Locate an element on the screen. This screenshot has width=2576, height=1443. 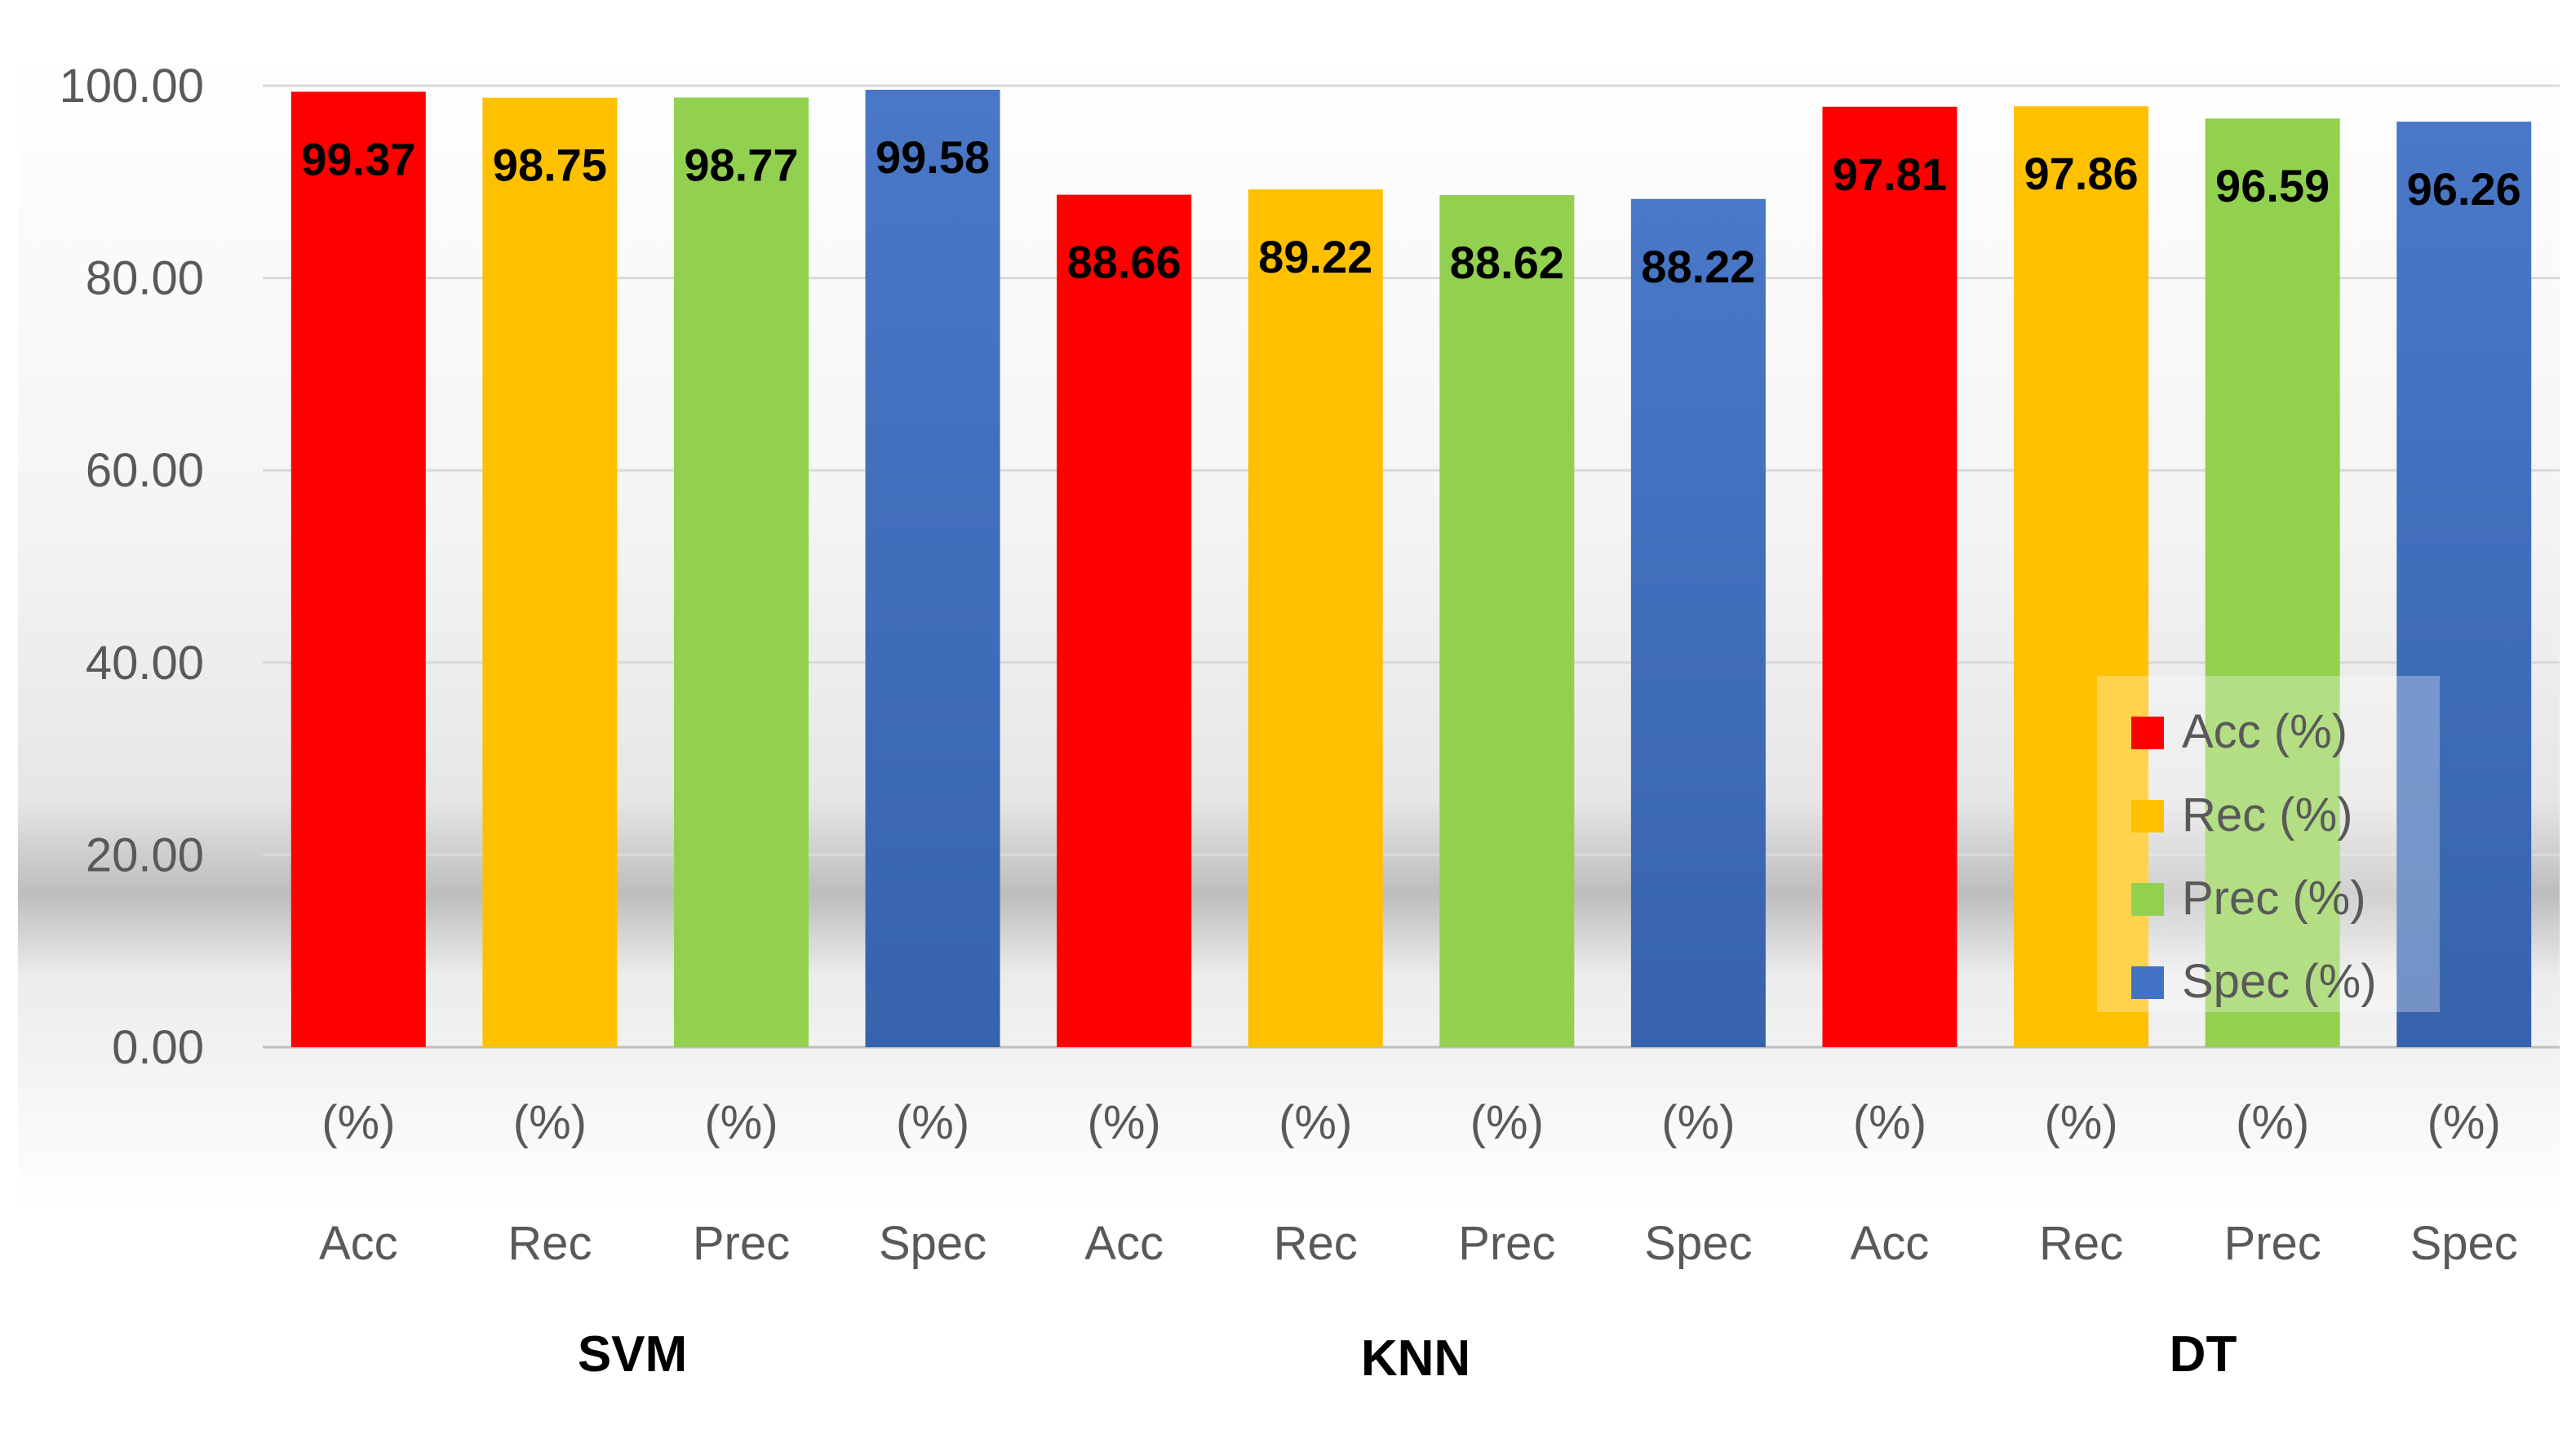
data-label: 96.59 is located at coordinates (2272, 185).